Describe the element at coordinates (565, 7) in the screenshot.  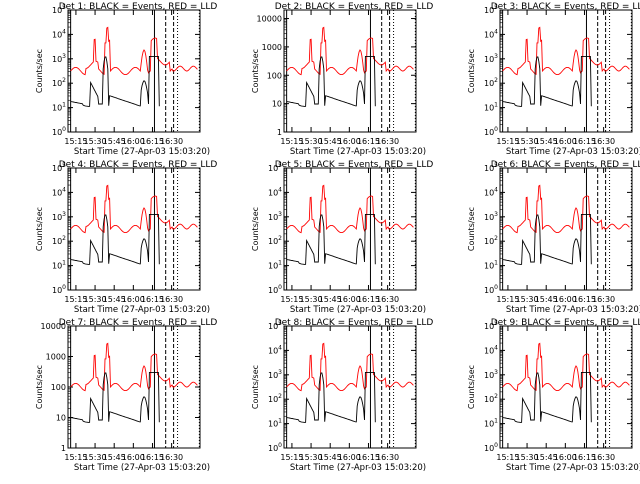
I see `plot-title: Det 3: BLACK = Events, RED = LLD` at that location.